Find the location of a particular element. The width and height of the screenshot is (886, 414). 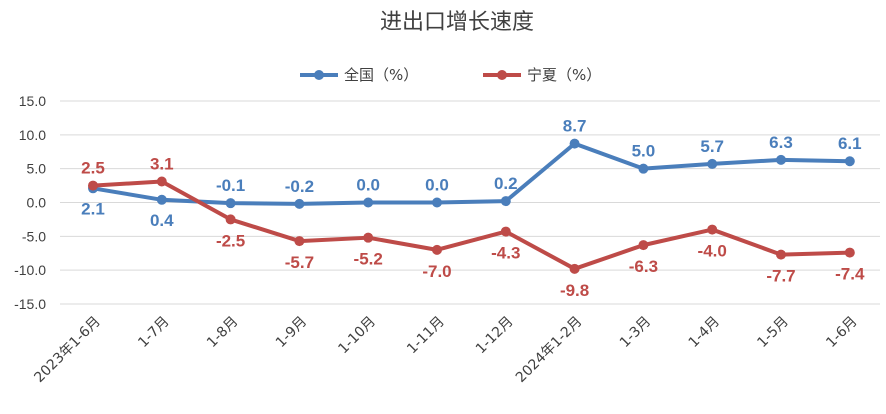

x-tick-label: 1-4月 is located at coordinates (704, 332).